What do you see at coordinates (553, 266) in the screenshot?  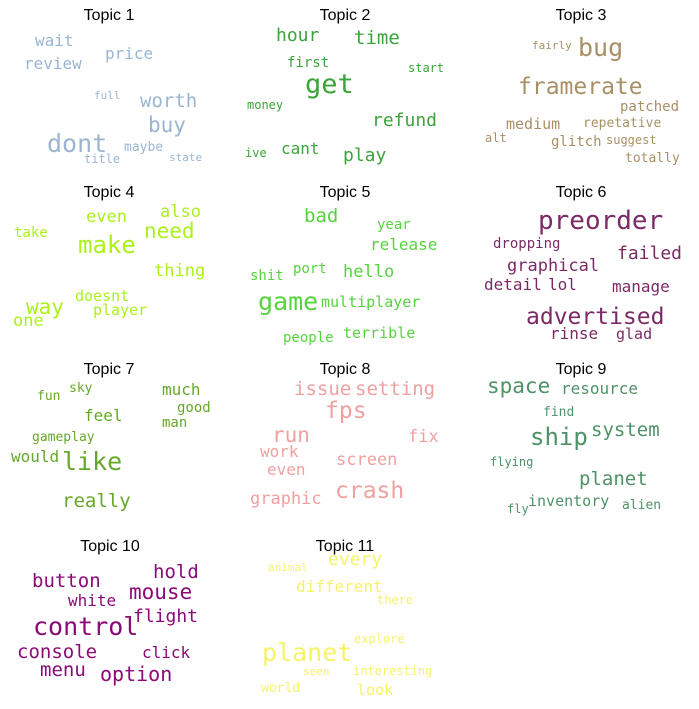 I see `word-graphical: graphical` at bounding box center [553, 266].